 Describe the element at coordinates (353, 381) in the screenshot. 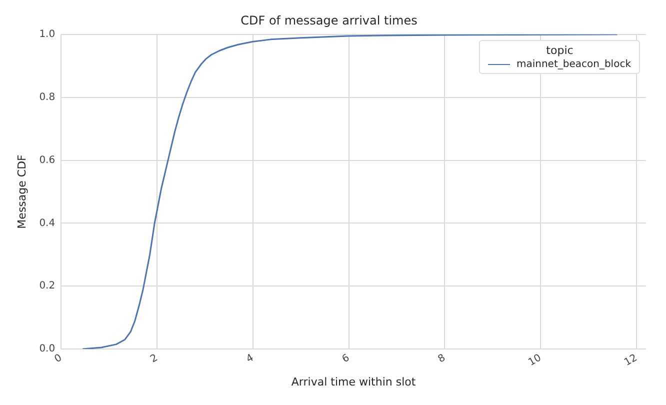

I see `x-axis-title: Arrival time within slot` at that location.